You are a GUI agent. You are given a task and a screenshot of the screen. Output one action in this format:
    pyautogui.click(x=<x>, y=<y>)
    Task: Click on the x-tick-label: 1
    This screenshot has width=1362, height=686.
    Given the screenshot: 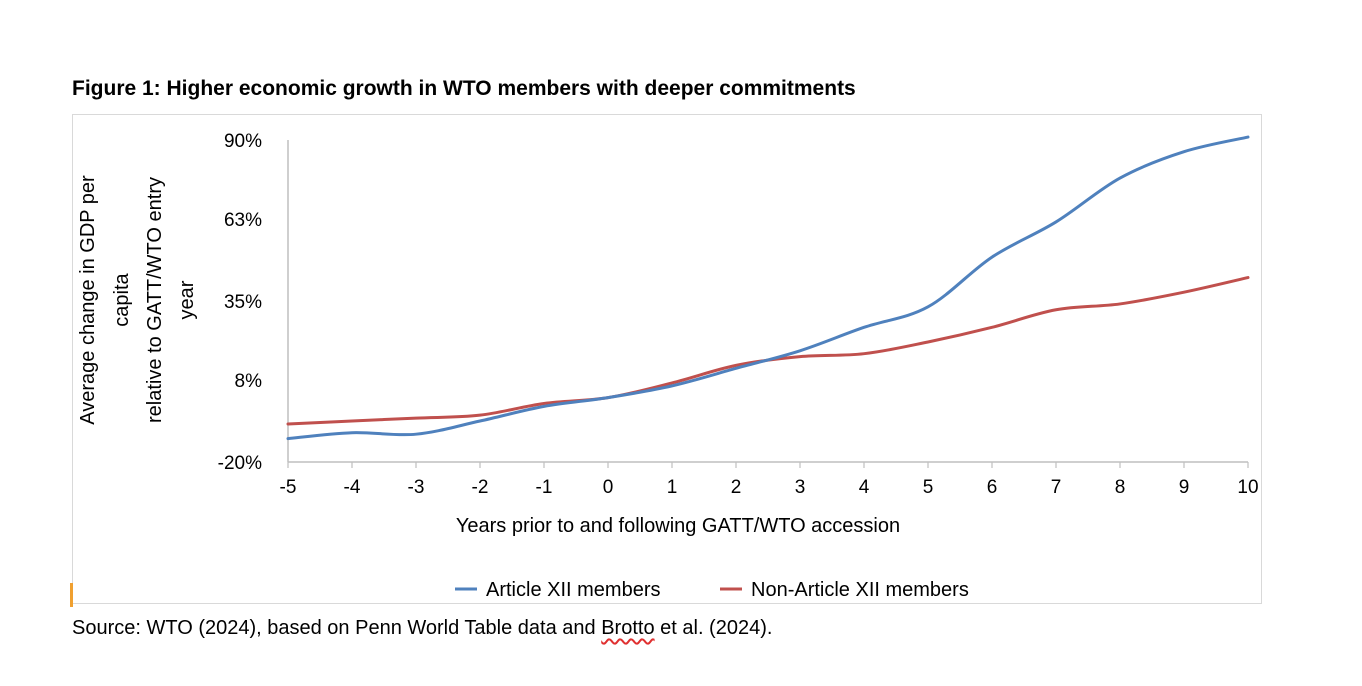 What is the action you would take?
    pyautogui.click(x=672, y=487)
    